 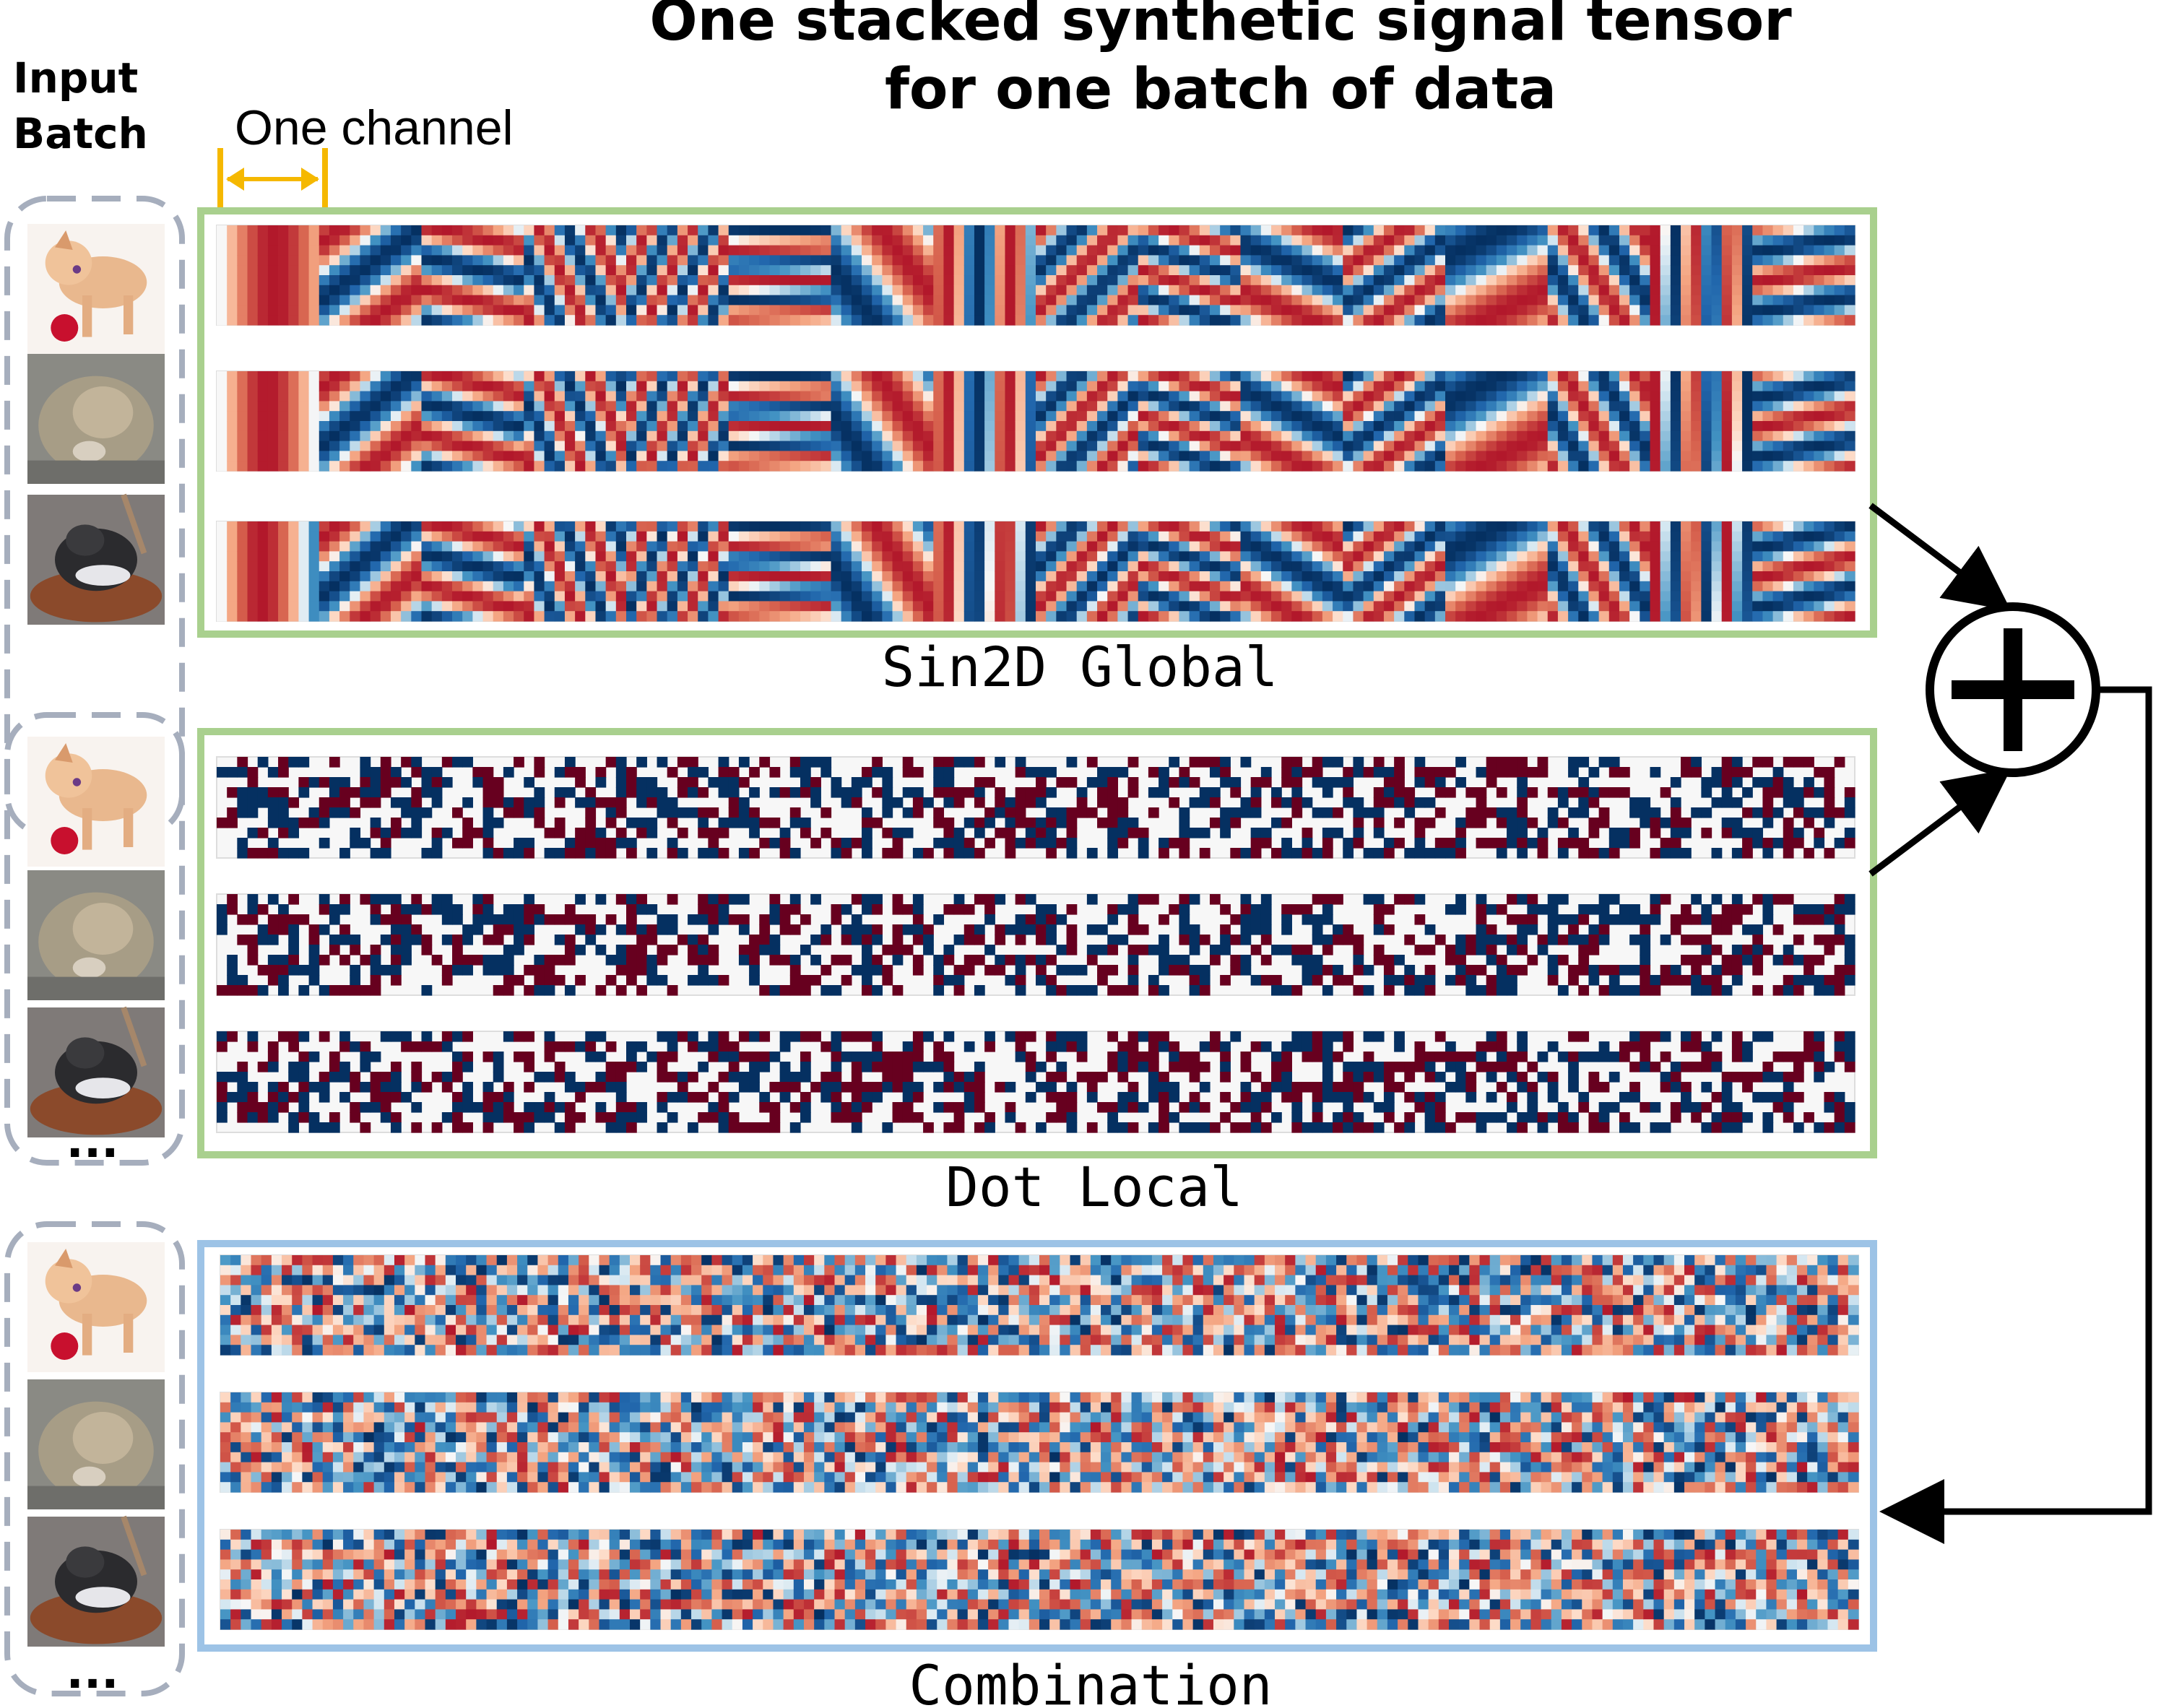 What do you see at coordinates (76, 78) in the screenshot?
I see `input-batch-label-line1: Input` at bounding box center [76, 78].